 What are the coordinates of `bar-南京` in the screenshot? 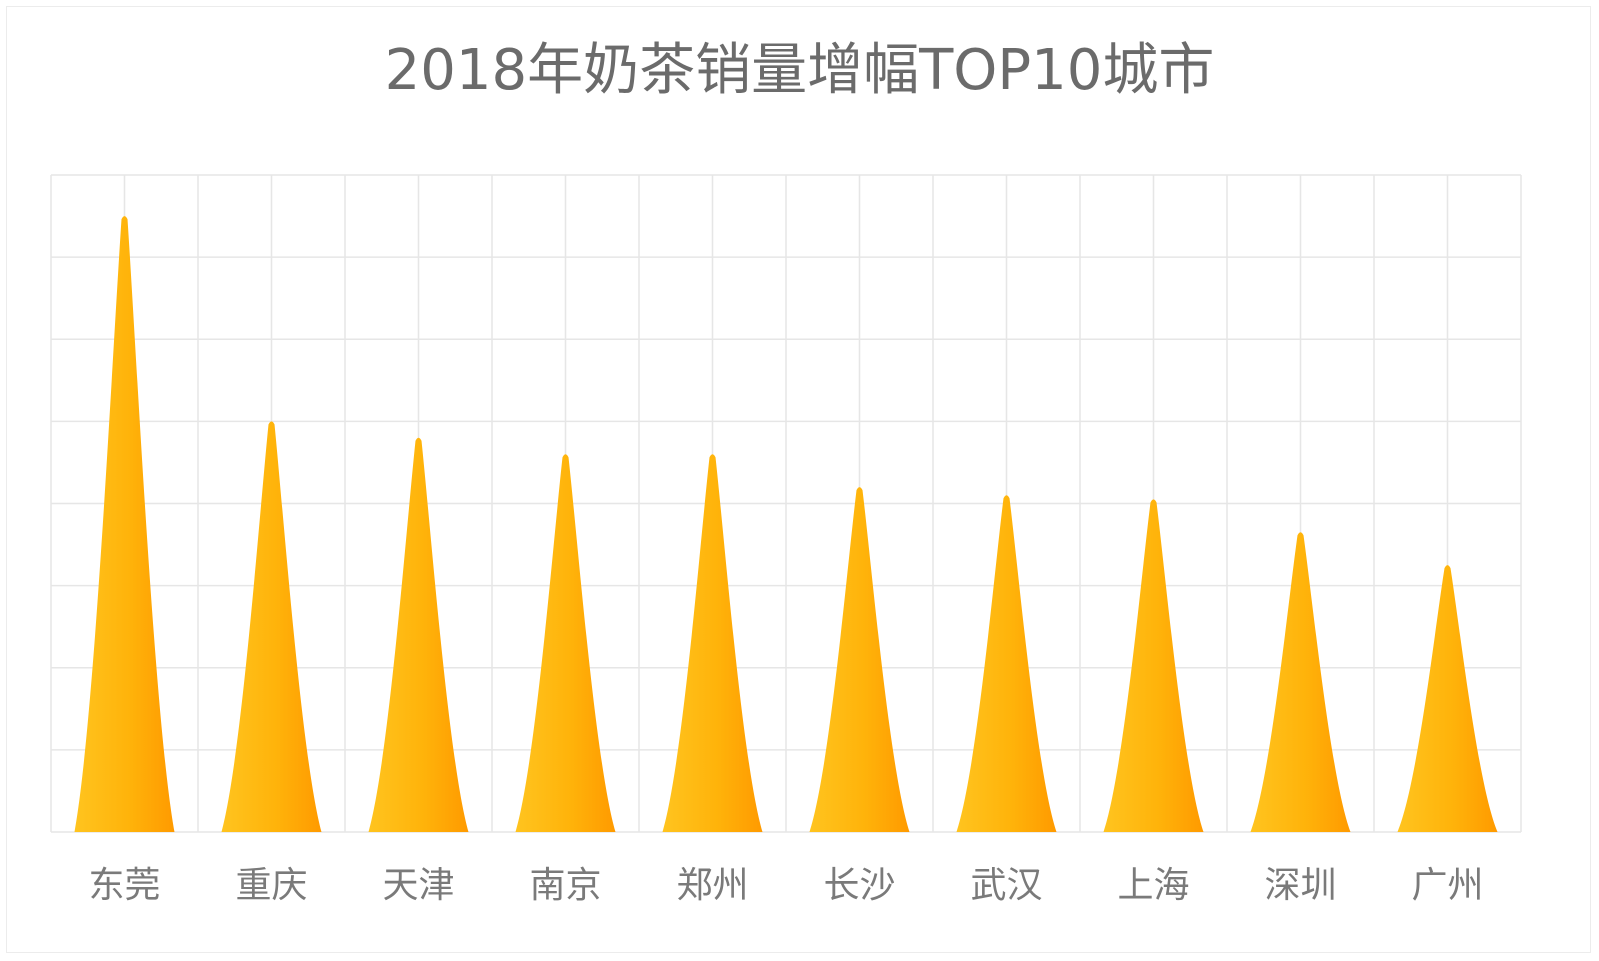 It's located at (565, 643).